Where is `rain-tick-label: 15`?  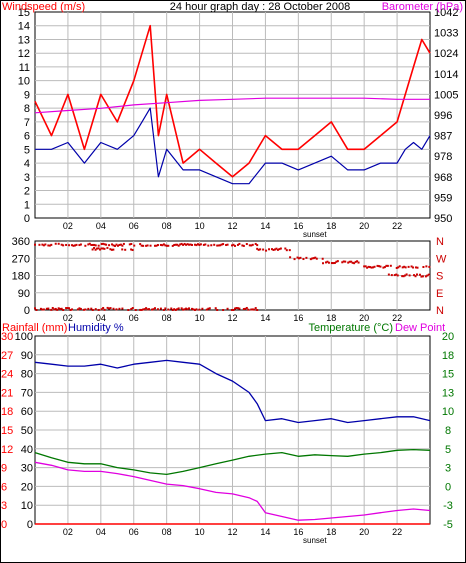
rain-tick-label: 15 is located at coordinates (7, 431).